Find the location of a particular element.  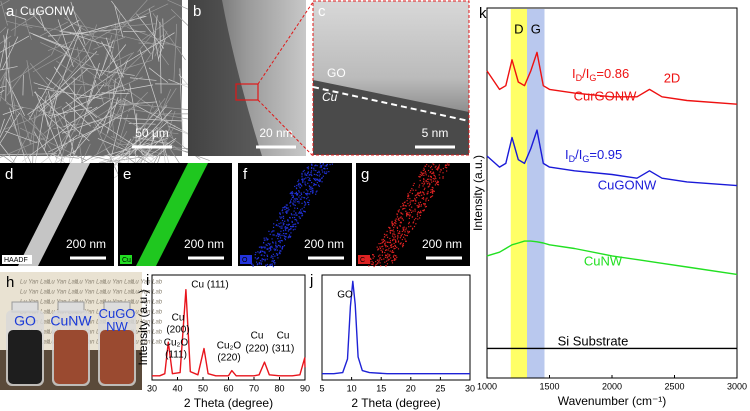

scale-label: 200 nm is located at coordinates (86, 244).